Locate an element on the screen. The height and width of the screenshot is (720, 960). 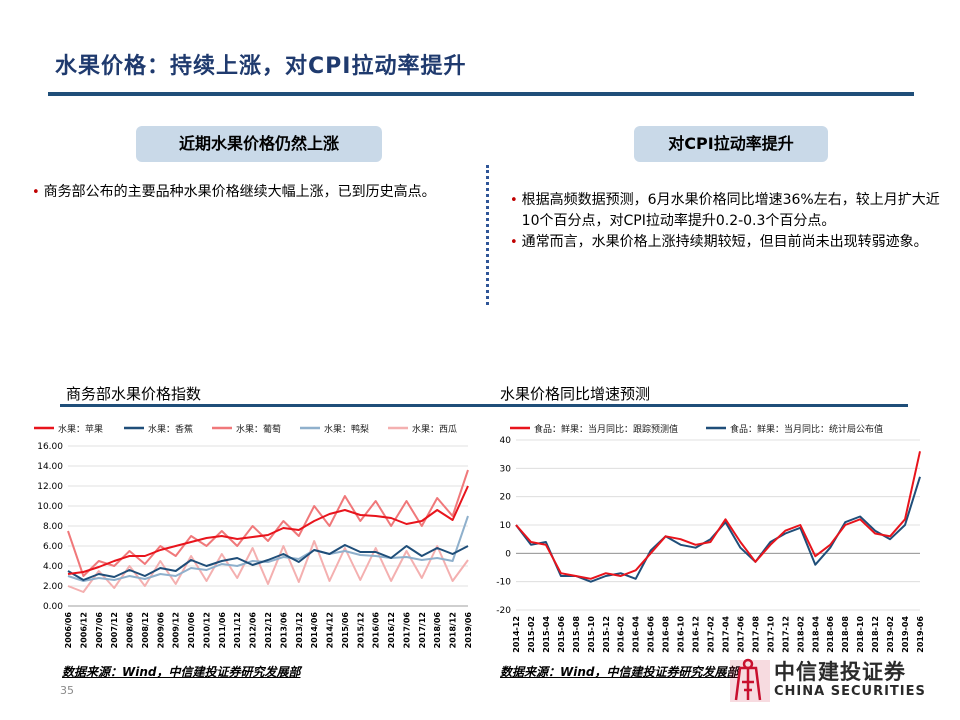
china-securities-logo-icon is located at coordinates (750, 680).